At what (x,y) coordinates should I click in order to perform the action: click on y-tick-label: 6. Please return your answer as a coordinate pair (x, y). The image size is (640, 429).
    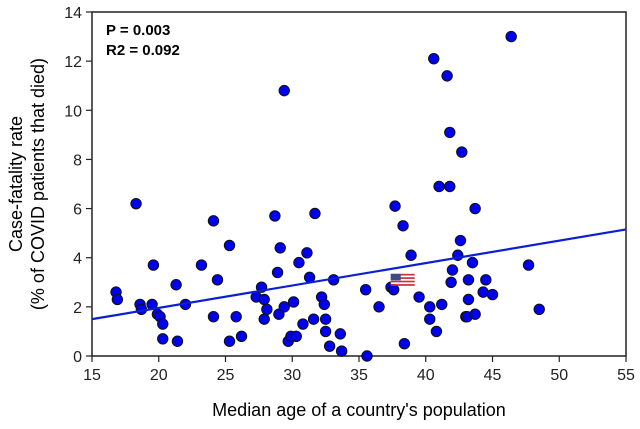
    Looking at the image, I should click on (77, 210).